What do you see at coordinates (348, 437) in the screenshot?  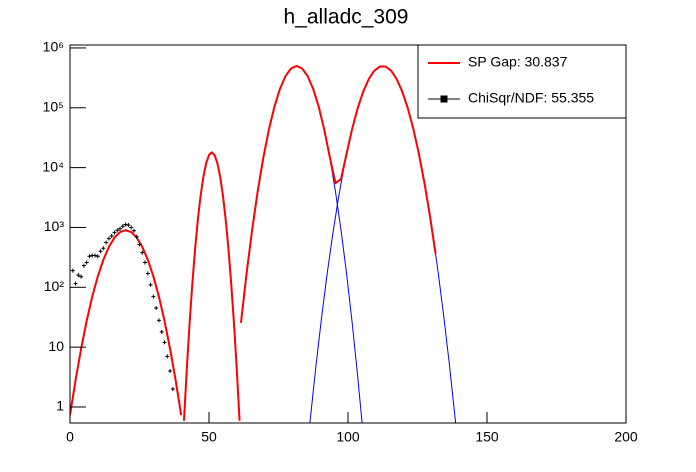 I see `x-tick-label: 100` at bounding box center [348, 437].